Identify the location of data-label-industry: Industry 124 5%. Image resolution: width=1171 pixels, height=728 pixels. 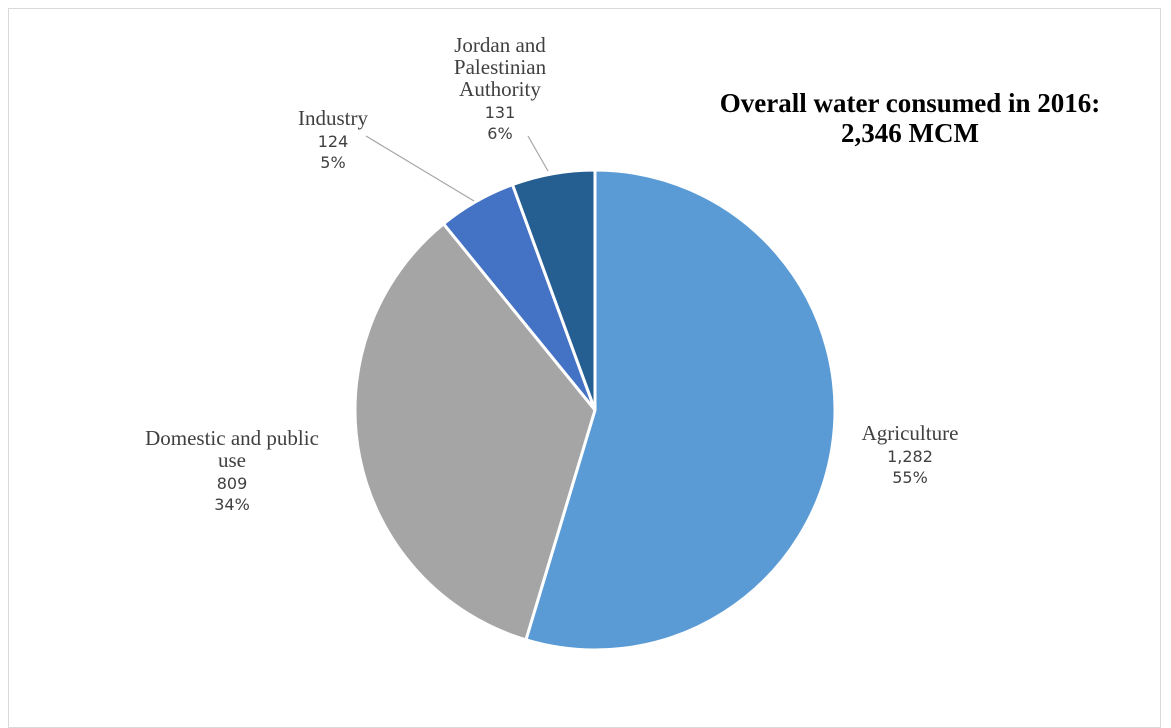
(386, 154).